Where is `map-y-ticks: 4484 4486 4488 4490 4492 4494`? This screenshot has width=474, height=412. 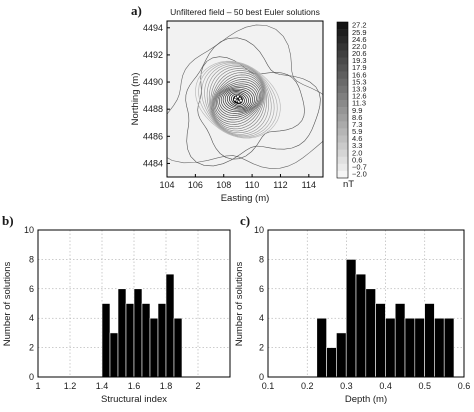 map-y-ticks: 4484 4486 4488 4490 4492 4494 is located at coordinates (156, 95).